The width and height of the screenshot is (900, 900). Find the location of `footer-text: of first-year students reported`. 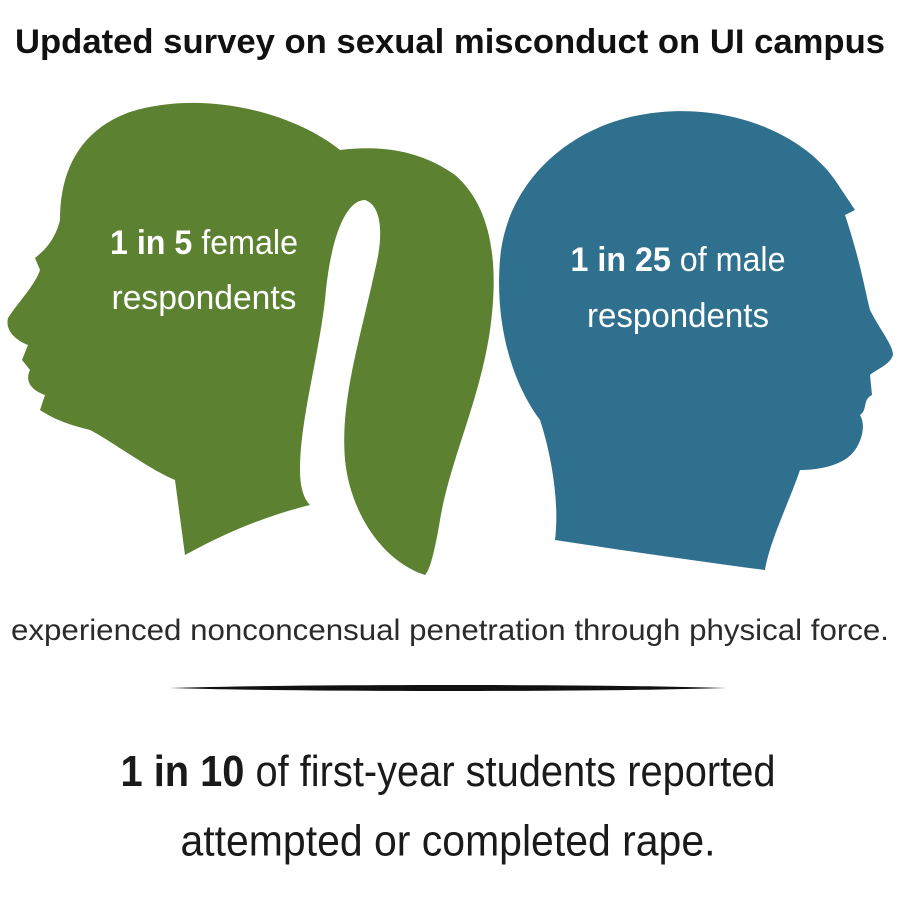

footer-text: of first-year students reported is located at coordinates (515, 771).